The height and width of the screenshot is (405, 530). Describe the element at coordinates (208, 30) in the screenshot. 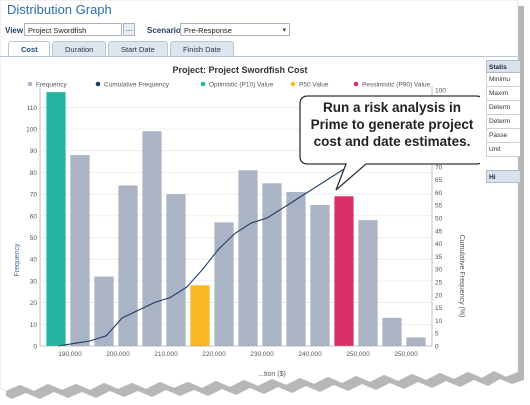

I see `scenario-select-value: Pre-Response` at that location.